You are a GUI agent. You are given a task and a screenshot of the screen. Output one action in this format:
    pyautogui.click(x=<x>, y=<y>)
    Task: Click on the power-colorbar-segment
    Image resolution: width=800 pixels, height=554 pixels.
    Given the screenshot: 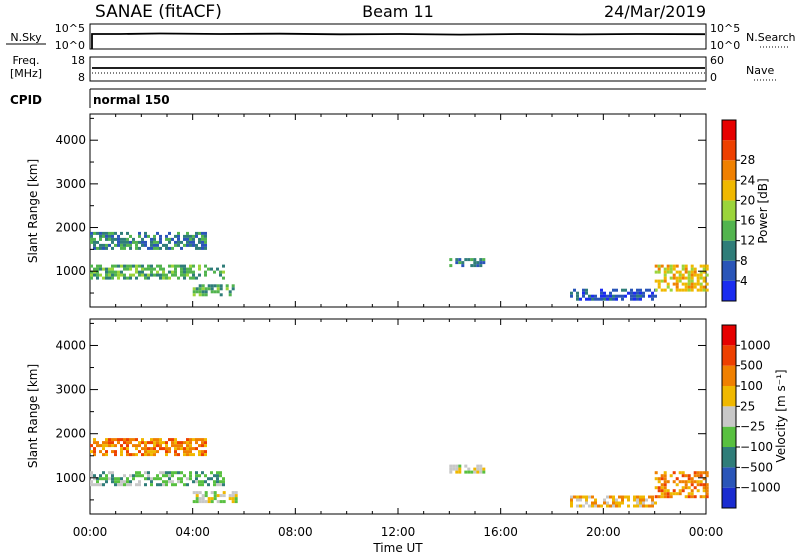 What is the action you would take?
    pyautogui.click(x=729, y=130)
    